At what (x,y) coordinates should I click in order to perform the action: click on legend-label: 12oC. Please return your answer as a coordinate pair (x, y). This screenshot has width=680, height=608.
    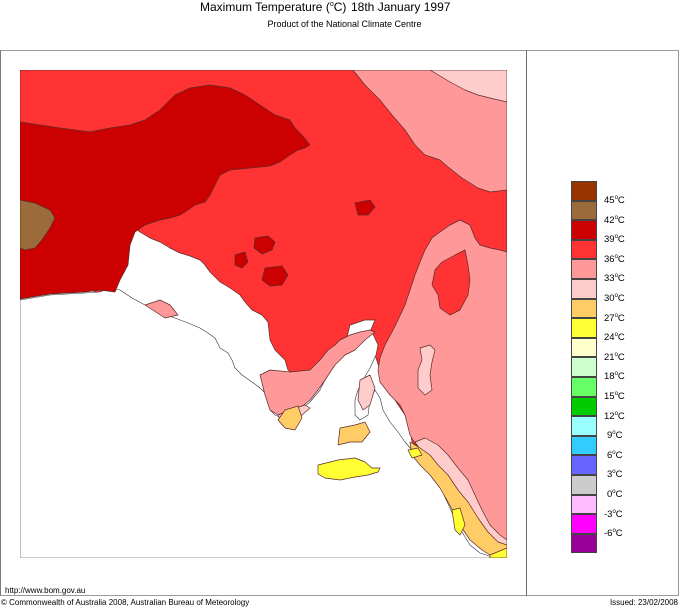
    Looking at the image, I should click on (614, 416).